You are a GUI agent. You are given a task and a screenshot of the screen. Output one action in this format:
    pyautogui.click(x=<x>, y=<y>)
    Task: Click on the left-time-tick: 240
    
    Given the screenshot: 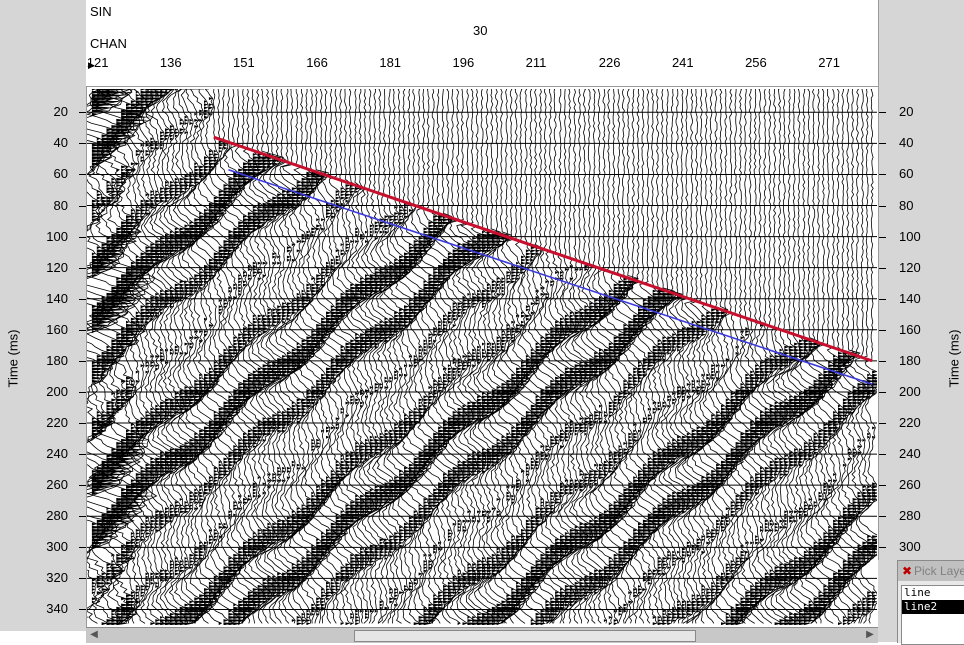 What is the action you would take?
    pyautogui.click(x=57, y=454)
    